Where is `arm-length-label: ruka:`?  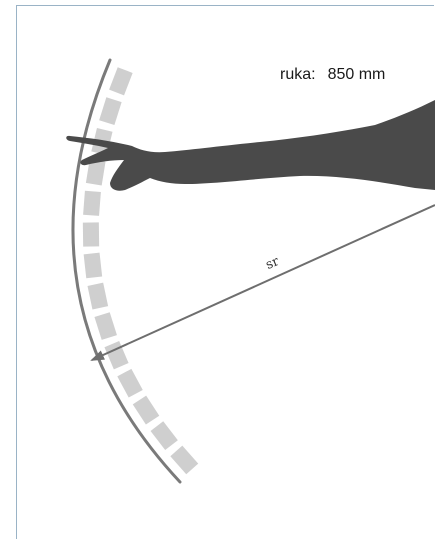
arm-length-label: ruka: is located at coordinates (298, 74).